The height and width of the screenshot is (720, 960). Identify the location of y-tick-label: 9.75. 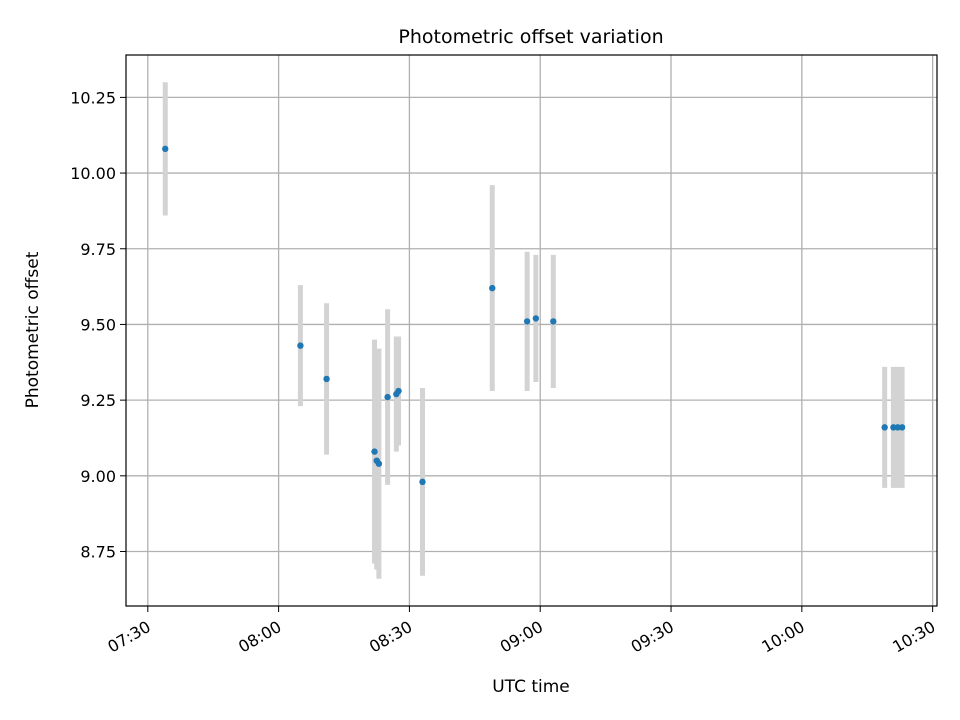
(98, 249).